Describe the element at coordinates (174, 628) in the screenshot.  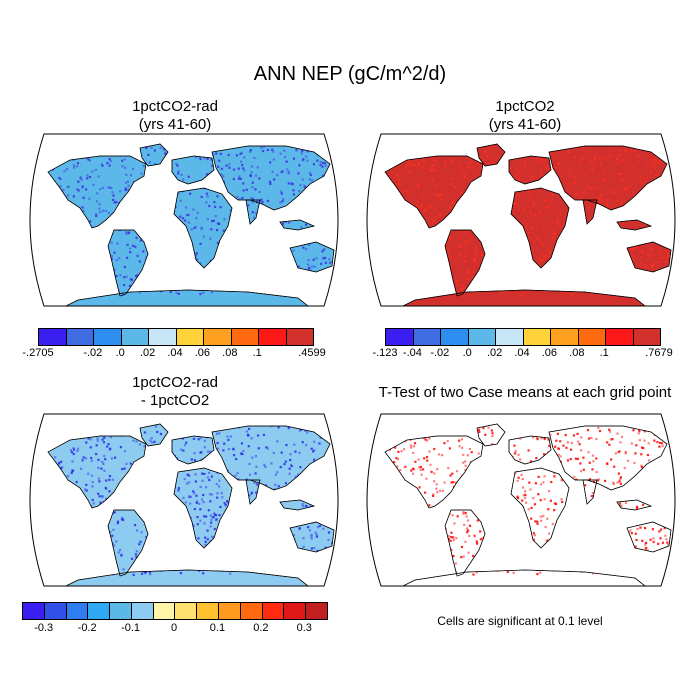
I see `colorbar-tick-label: 0` at that location.